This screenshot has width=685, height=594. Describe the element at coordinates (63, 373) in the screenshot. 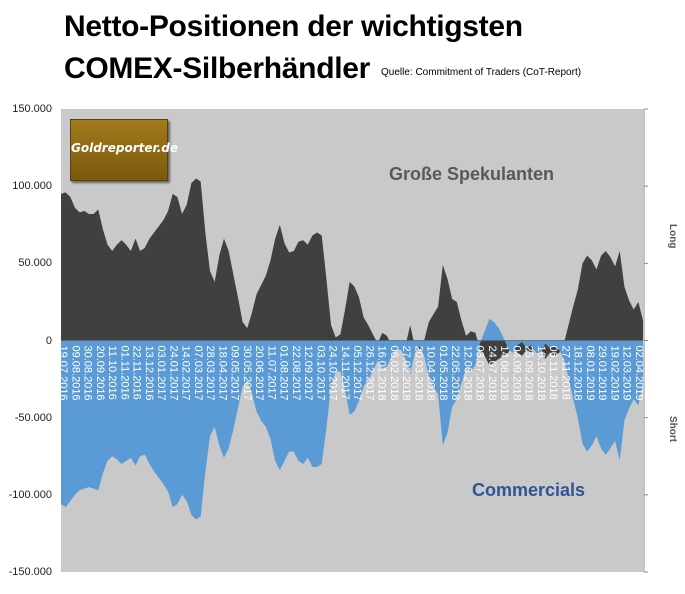

I see `x-tick-label: 19.07.2016` at that location.